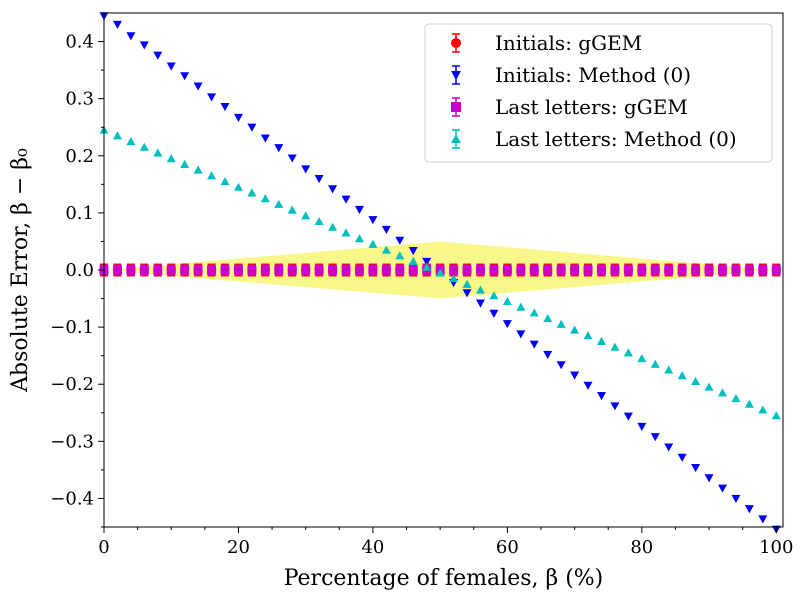 This screenshot has height=600, width=800. Describe the element at coordinates (776, 547) in the screenshot. I see `x-tick-label: 100` at that location.